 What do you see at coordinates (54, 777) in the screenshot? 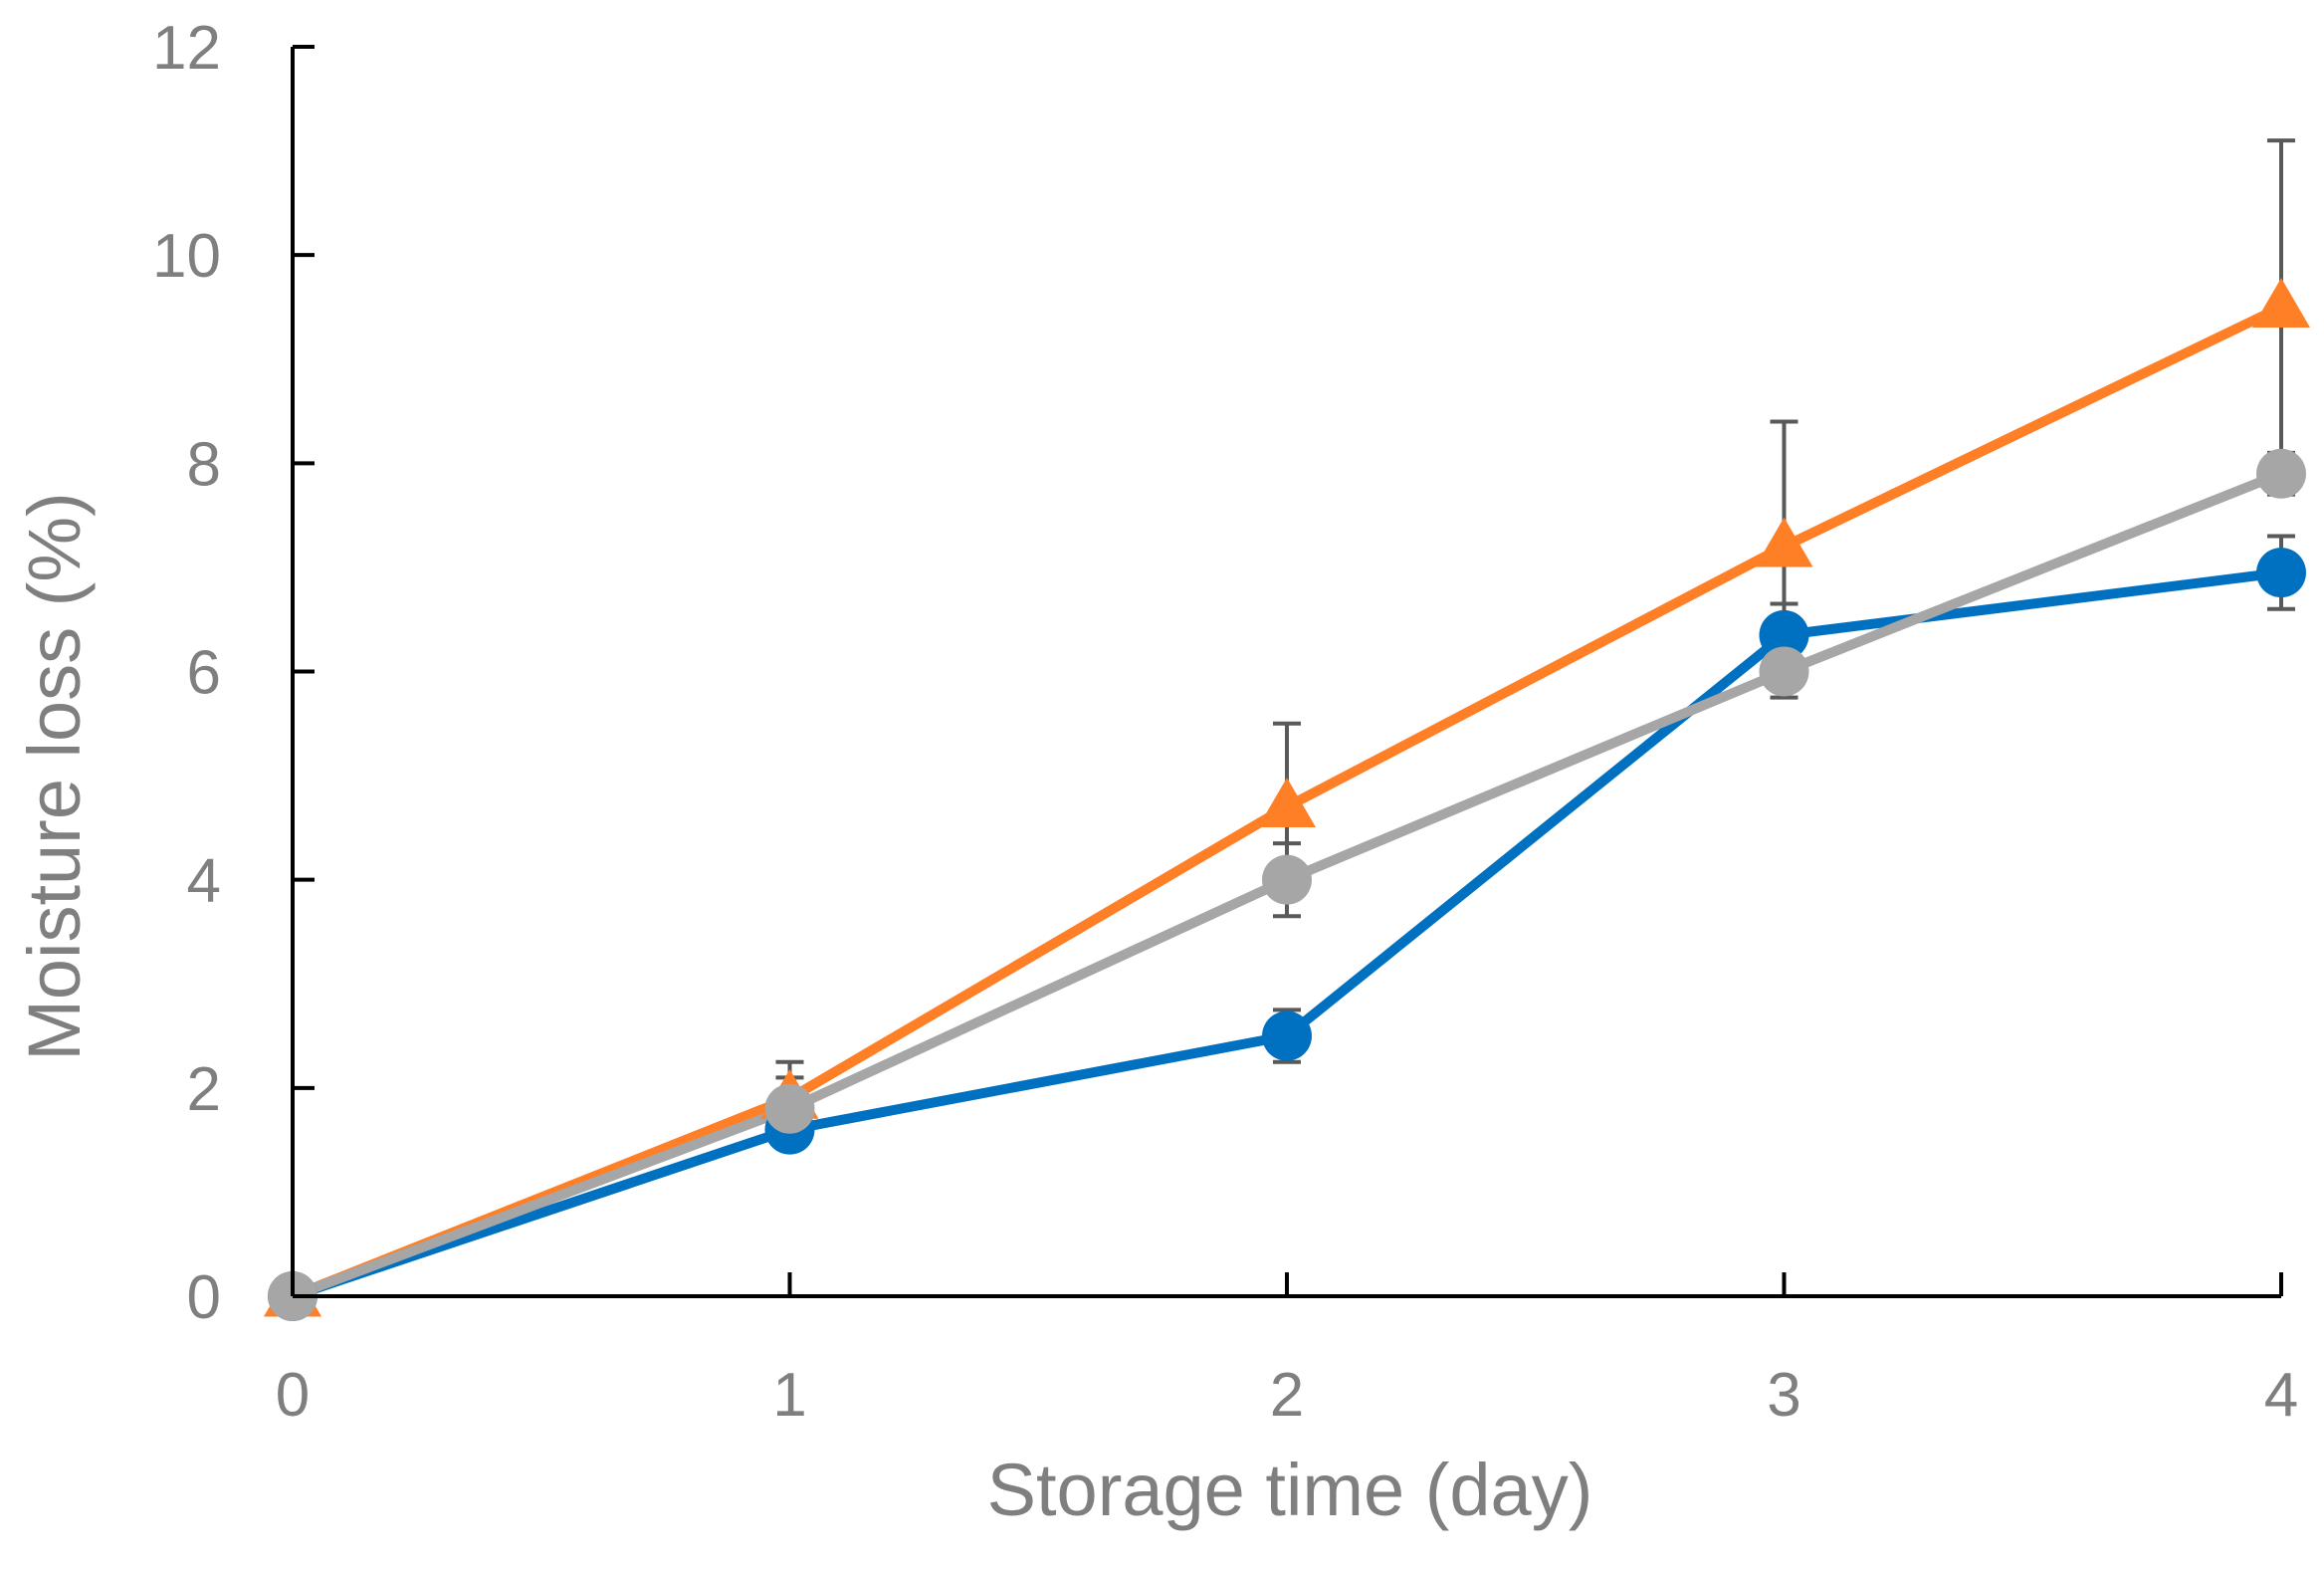
I see `y-axis-title: Moisture loss (%)` at bounding box center [54, 777].